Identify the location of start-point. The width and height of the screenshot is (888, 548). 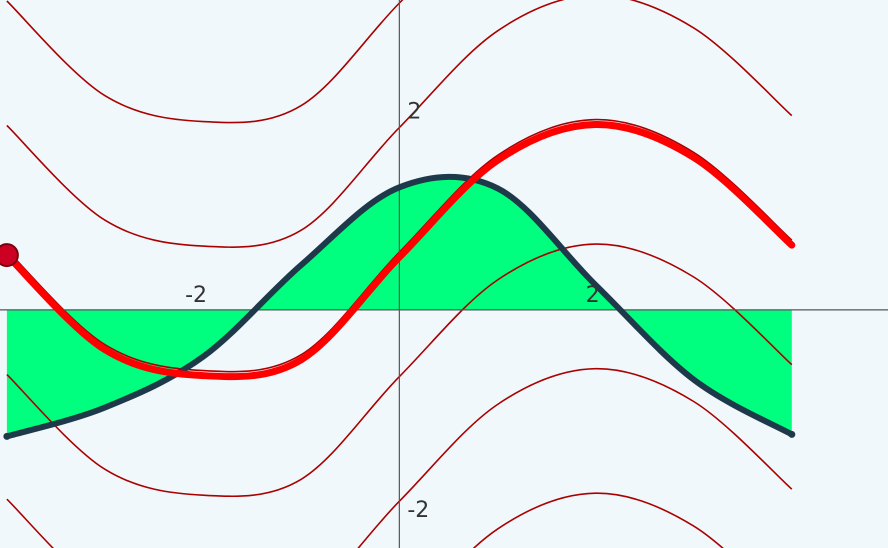
(9, 255).